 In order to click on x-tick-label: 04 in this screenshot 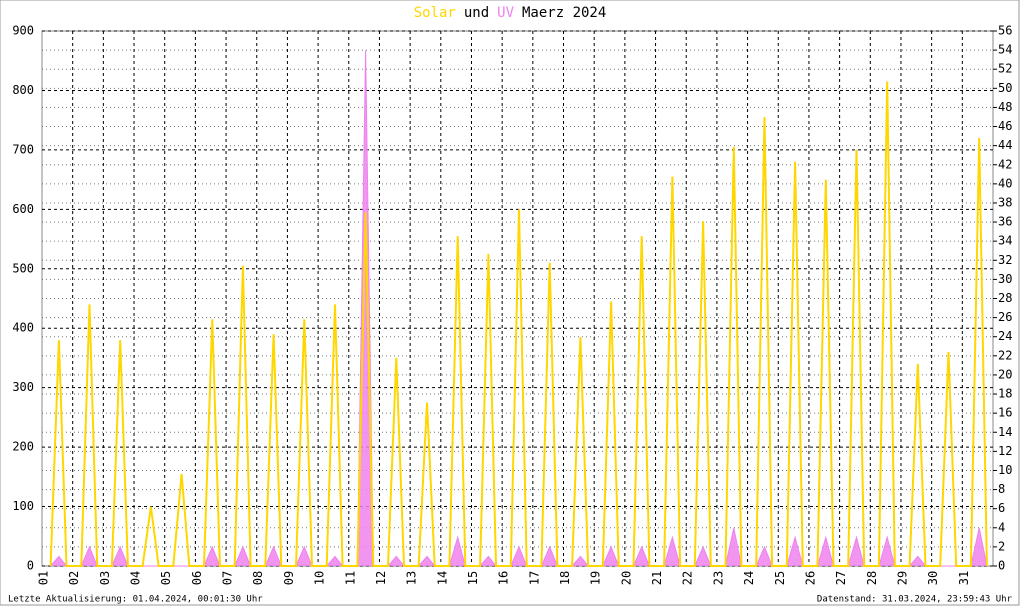, I will do `click(136, 578)`.